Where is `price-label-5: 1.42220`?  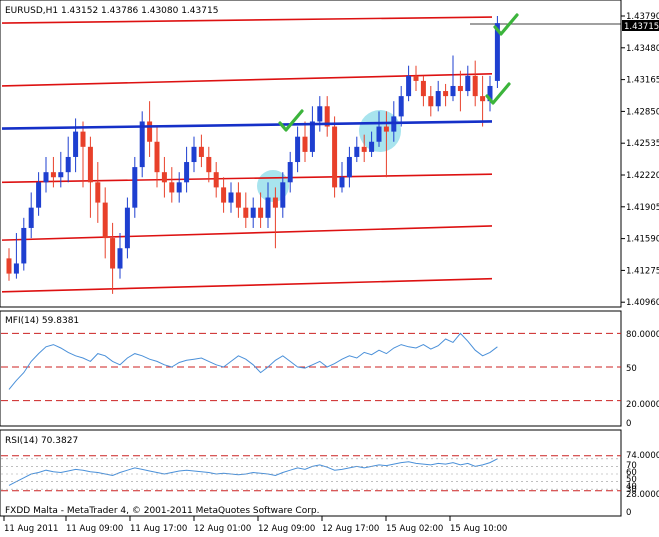
price-label-5: 1.42220 is located at coordinates (642, 176).